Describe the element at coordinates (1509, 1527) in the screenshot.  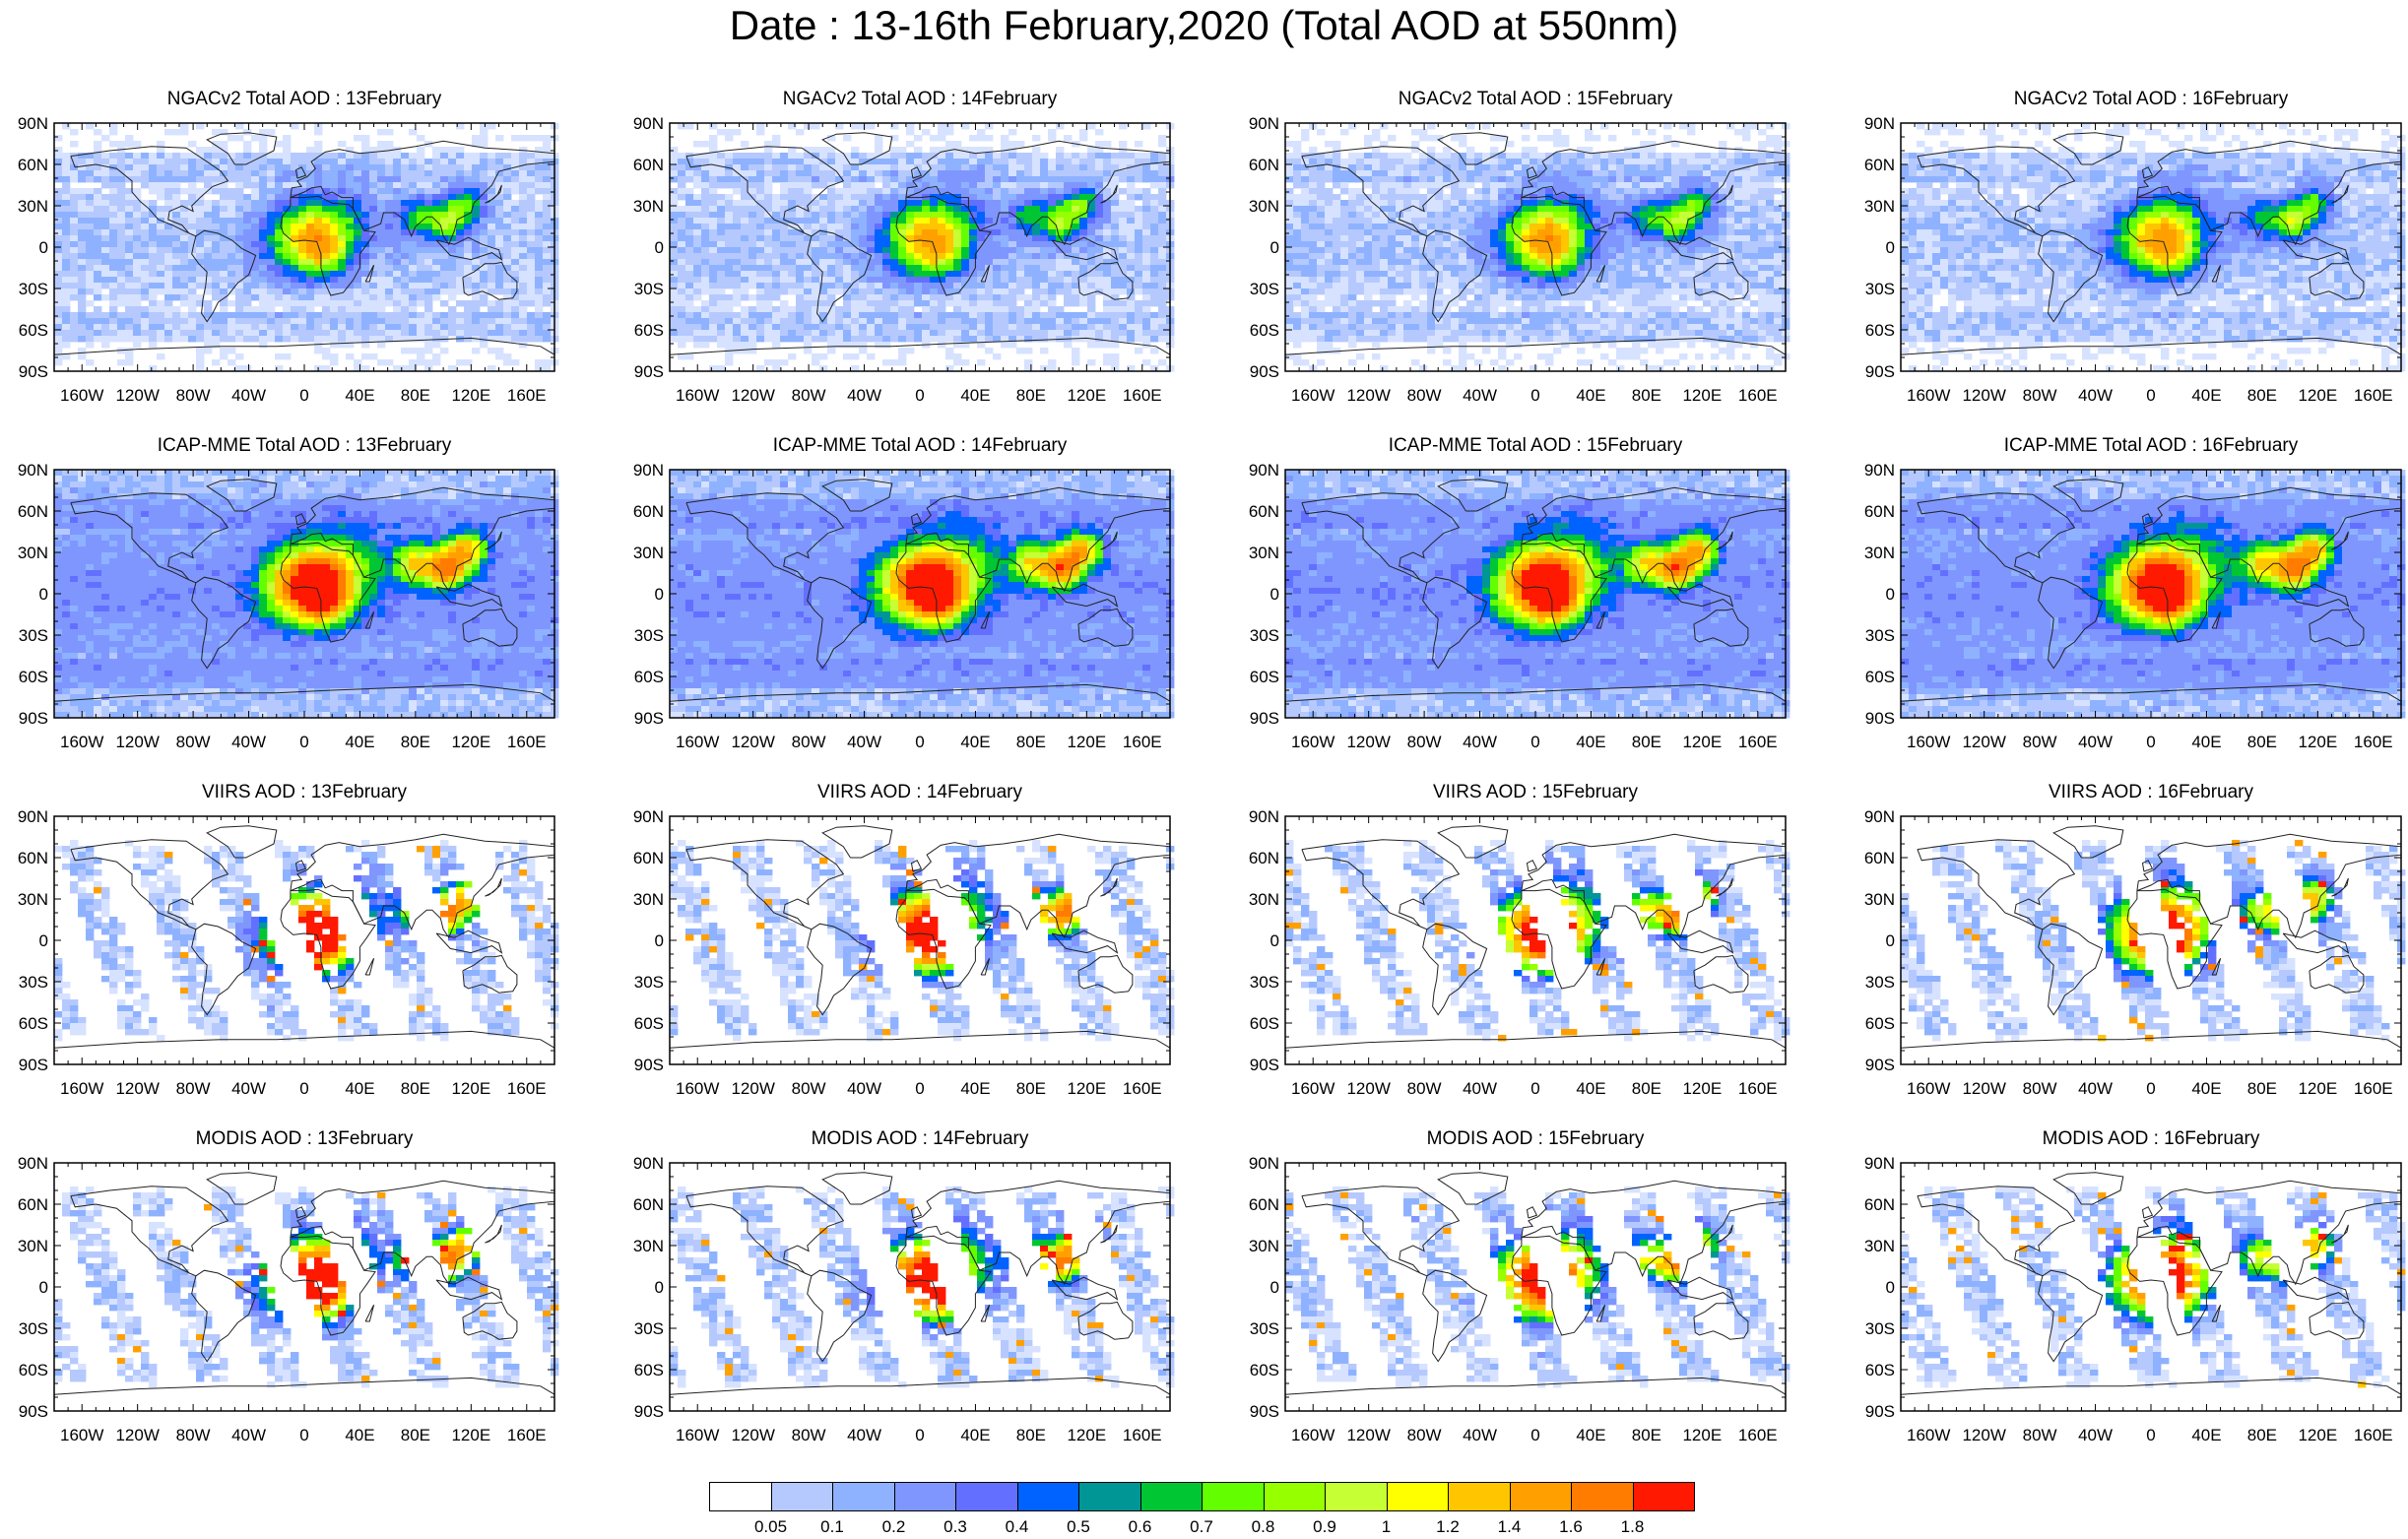
I see `colorbar-label: 1.4` at that location.